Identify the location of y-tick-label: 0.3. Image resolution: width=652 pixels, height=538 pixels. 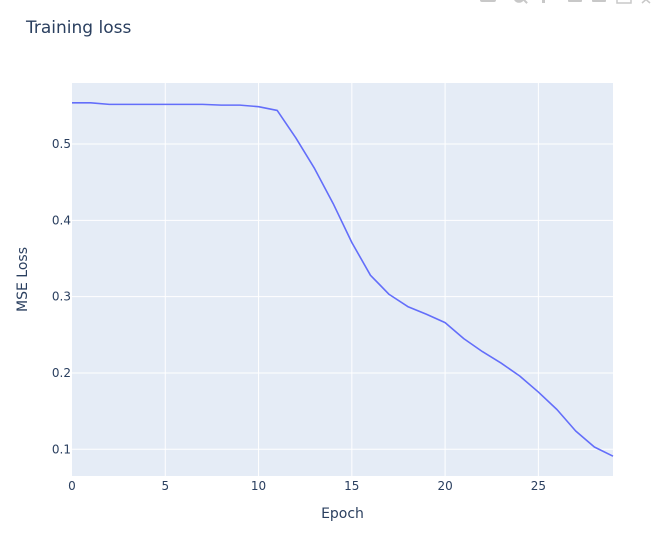
(61, 297).